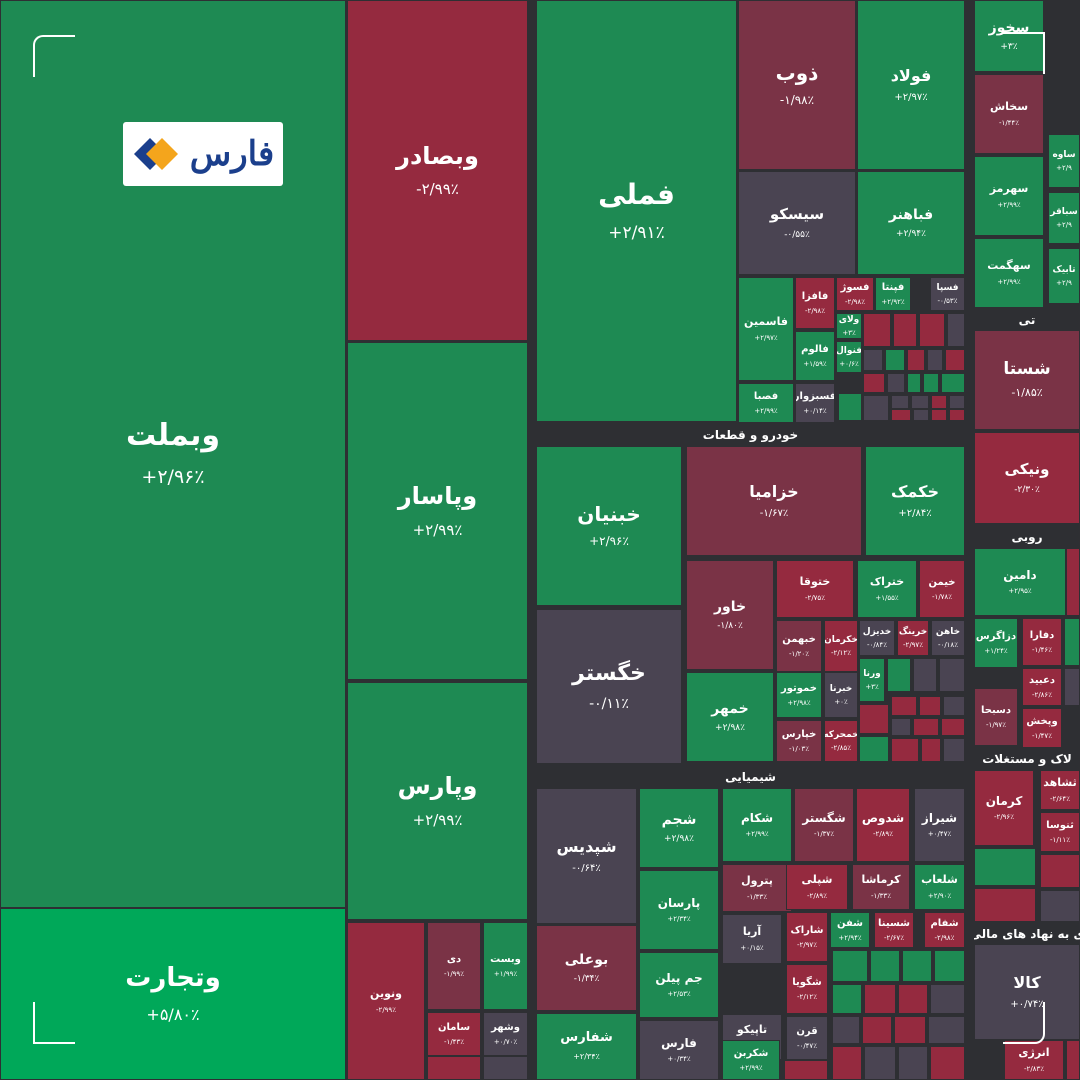 The height and width of the screenshot is (1080, 1080). I want to click on treemap-tile: ختوقا -۲/۷۵٪, so click(815, 589).